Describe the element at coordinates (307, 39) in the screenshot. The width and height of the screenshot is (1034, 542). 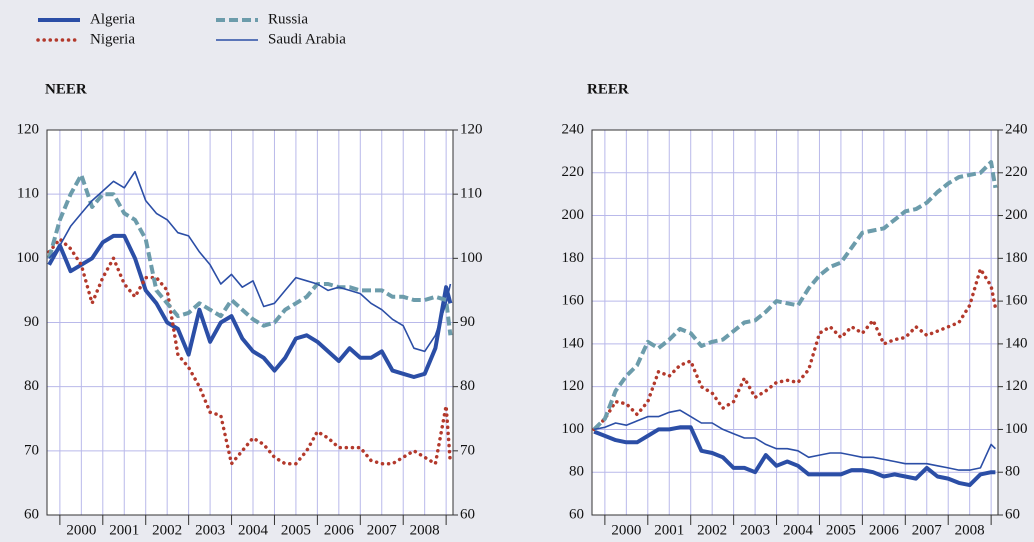
I see `legend-label: Saudi Arabia` at that location.